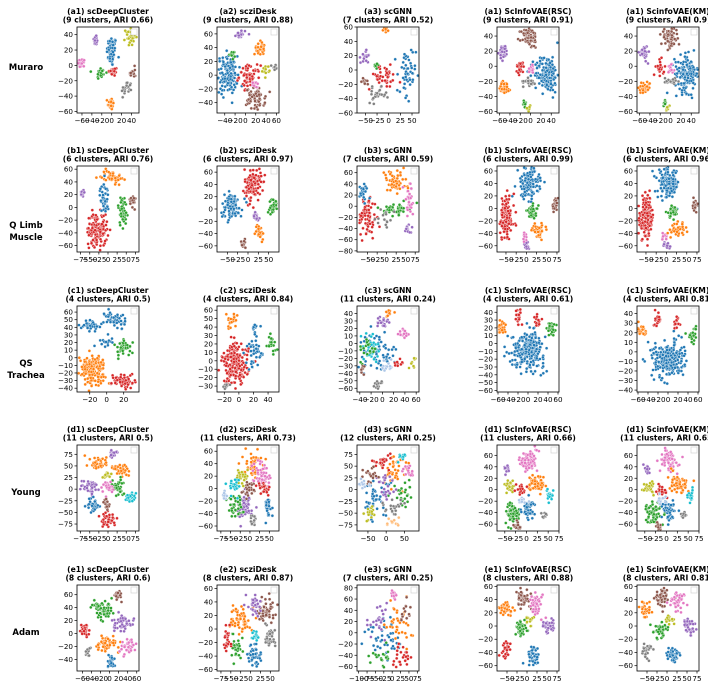 This screenshot has height=700, width=708. What do you see at coordinates (209, 352) in the screenshot?
I see `y-tick-label: 10` at bounding box center [209, 352].